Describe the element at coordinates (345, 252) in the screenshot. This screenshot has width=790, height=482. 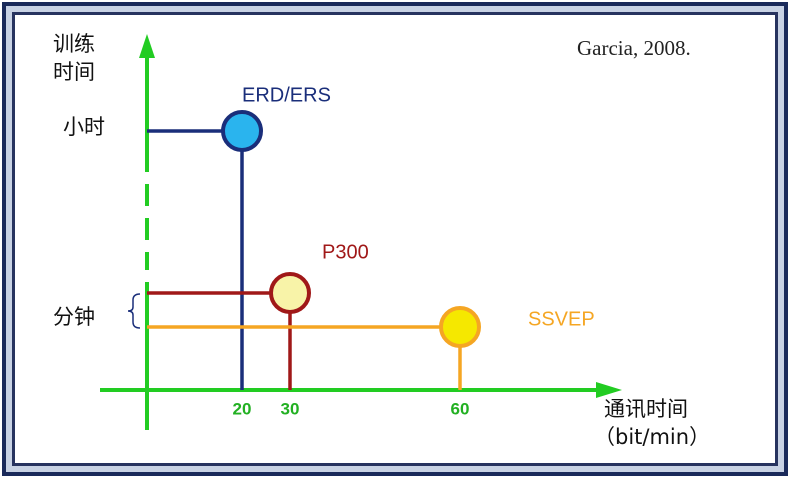
I see `node-label: P300` at that location.